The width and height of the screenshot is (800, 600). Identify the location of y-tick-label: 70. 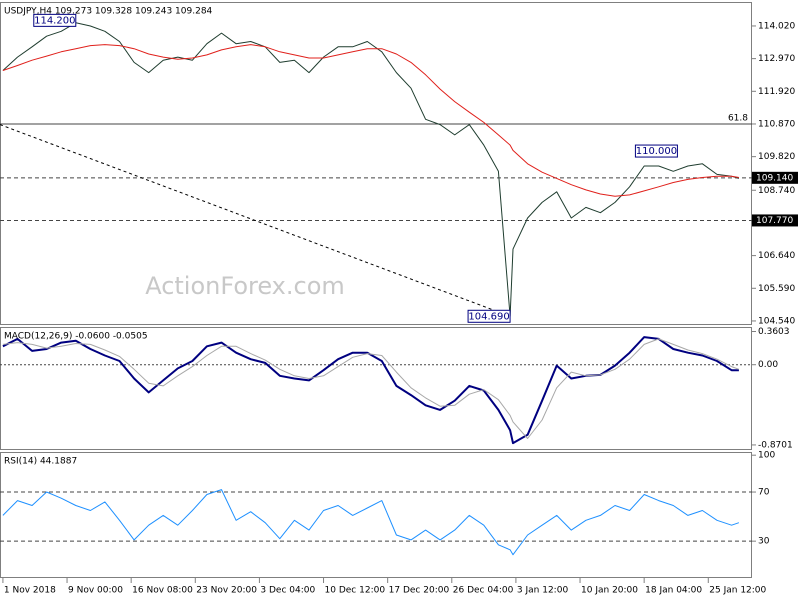
(764, 493).